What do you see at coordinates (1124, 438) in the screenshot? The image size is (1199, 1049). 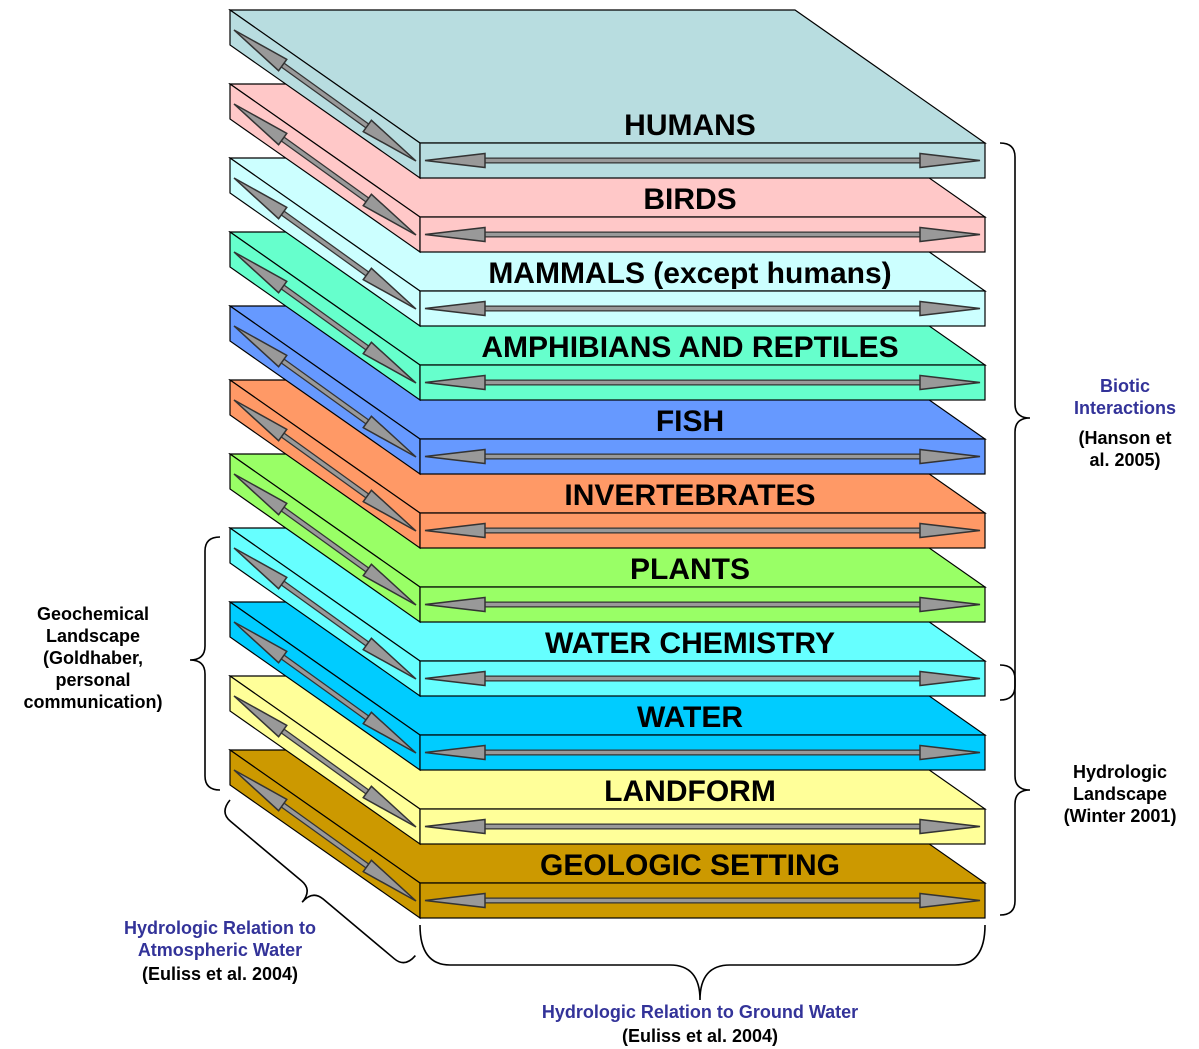 I see `annotation: (Hanson et` at bounding box center [1124, 438].